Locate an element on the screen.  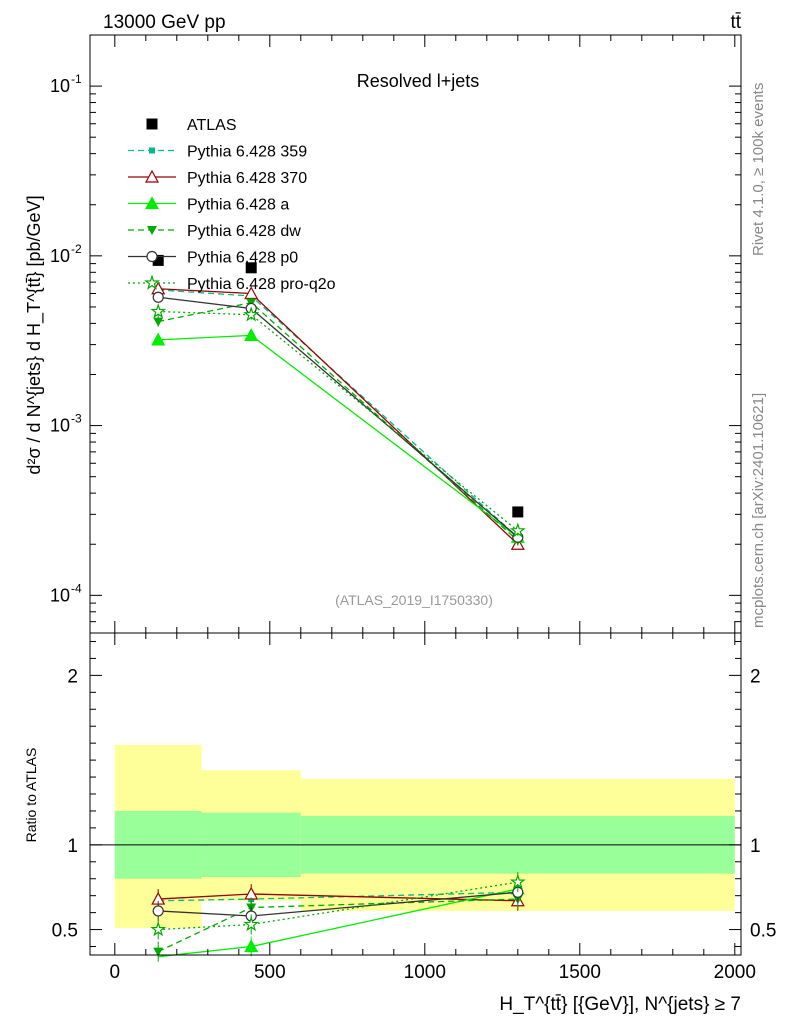
ratio-y-axis-label: Ratio to ATLAS is located at coordinates (31, 795).